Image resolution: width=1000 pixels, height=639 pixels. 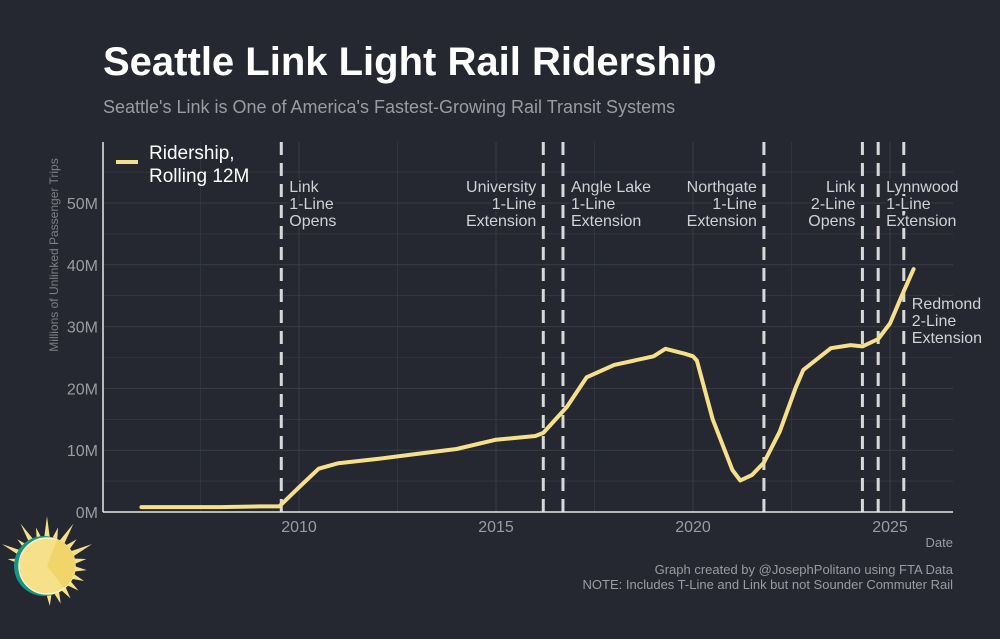 I want to click on y-tick-label: 40M, so click(x=82, y=266).